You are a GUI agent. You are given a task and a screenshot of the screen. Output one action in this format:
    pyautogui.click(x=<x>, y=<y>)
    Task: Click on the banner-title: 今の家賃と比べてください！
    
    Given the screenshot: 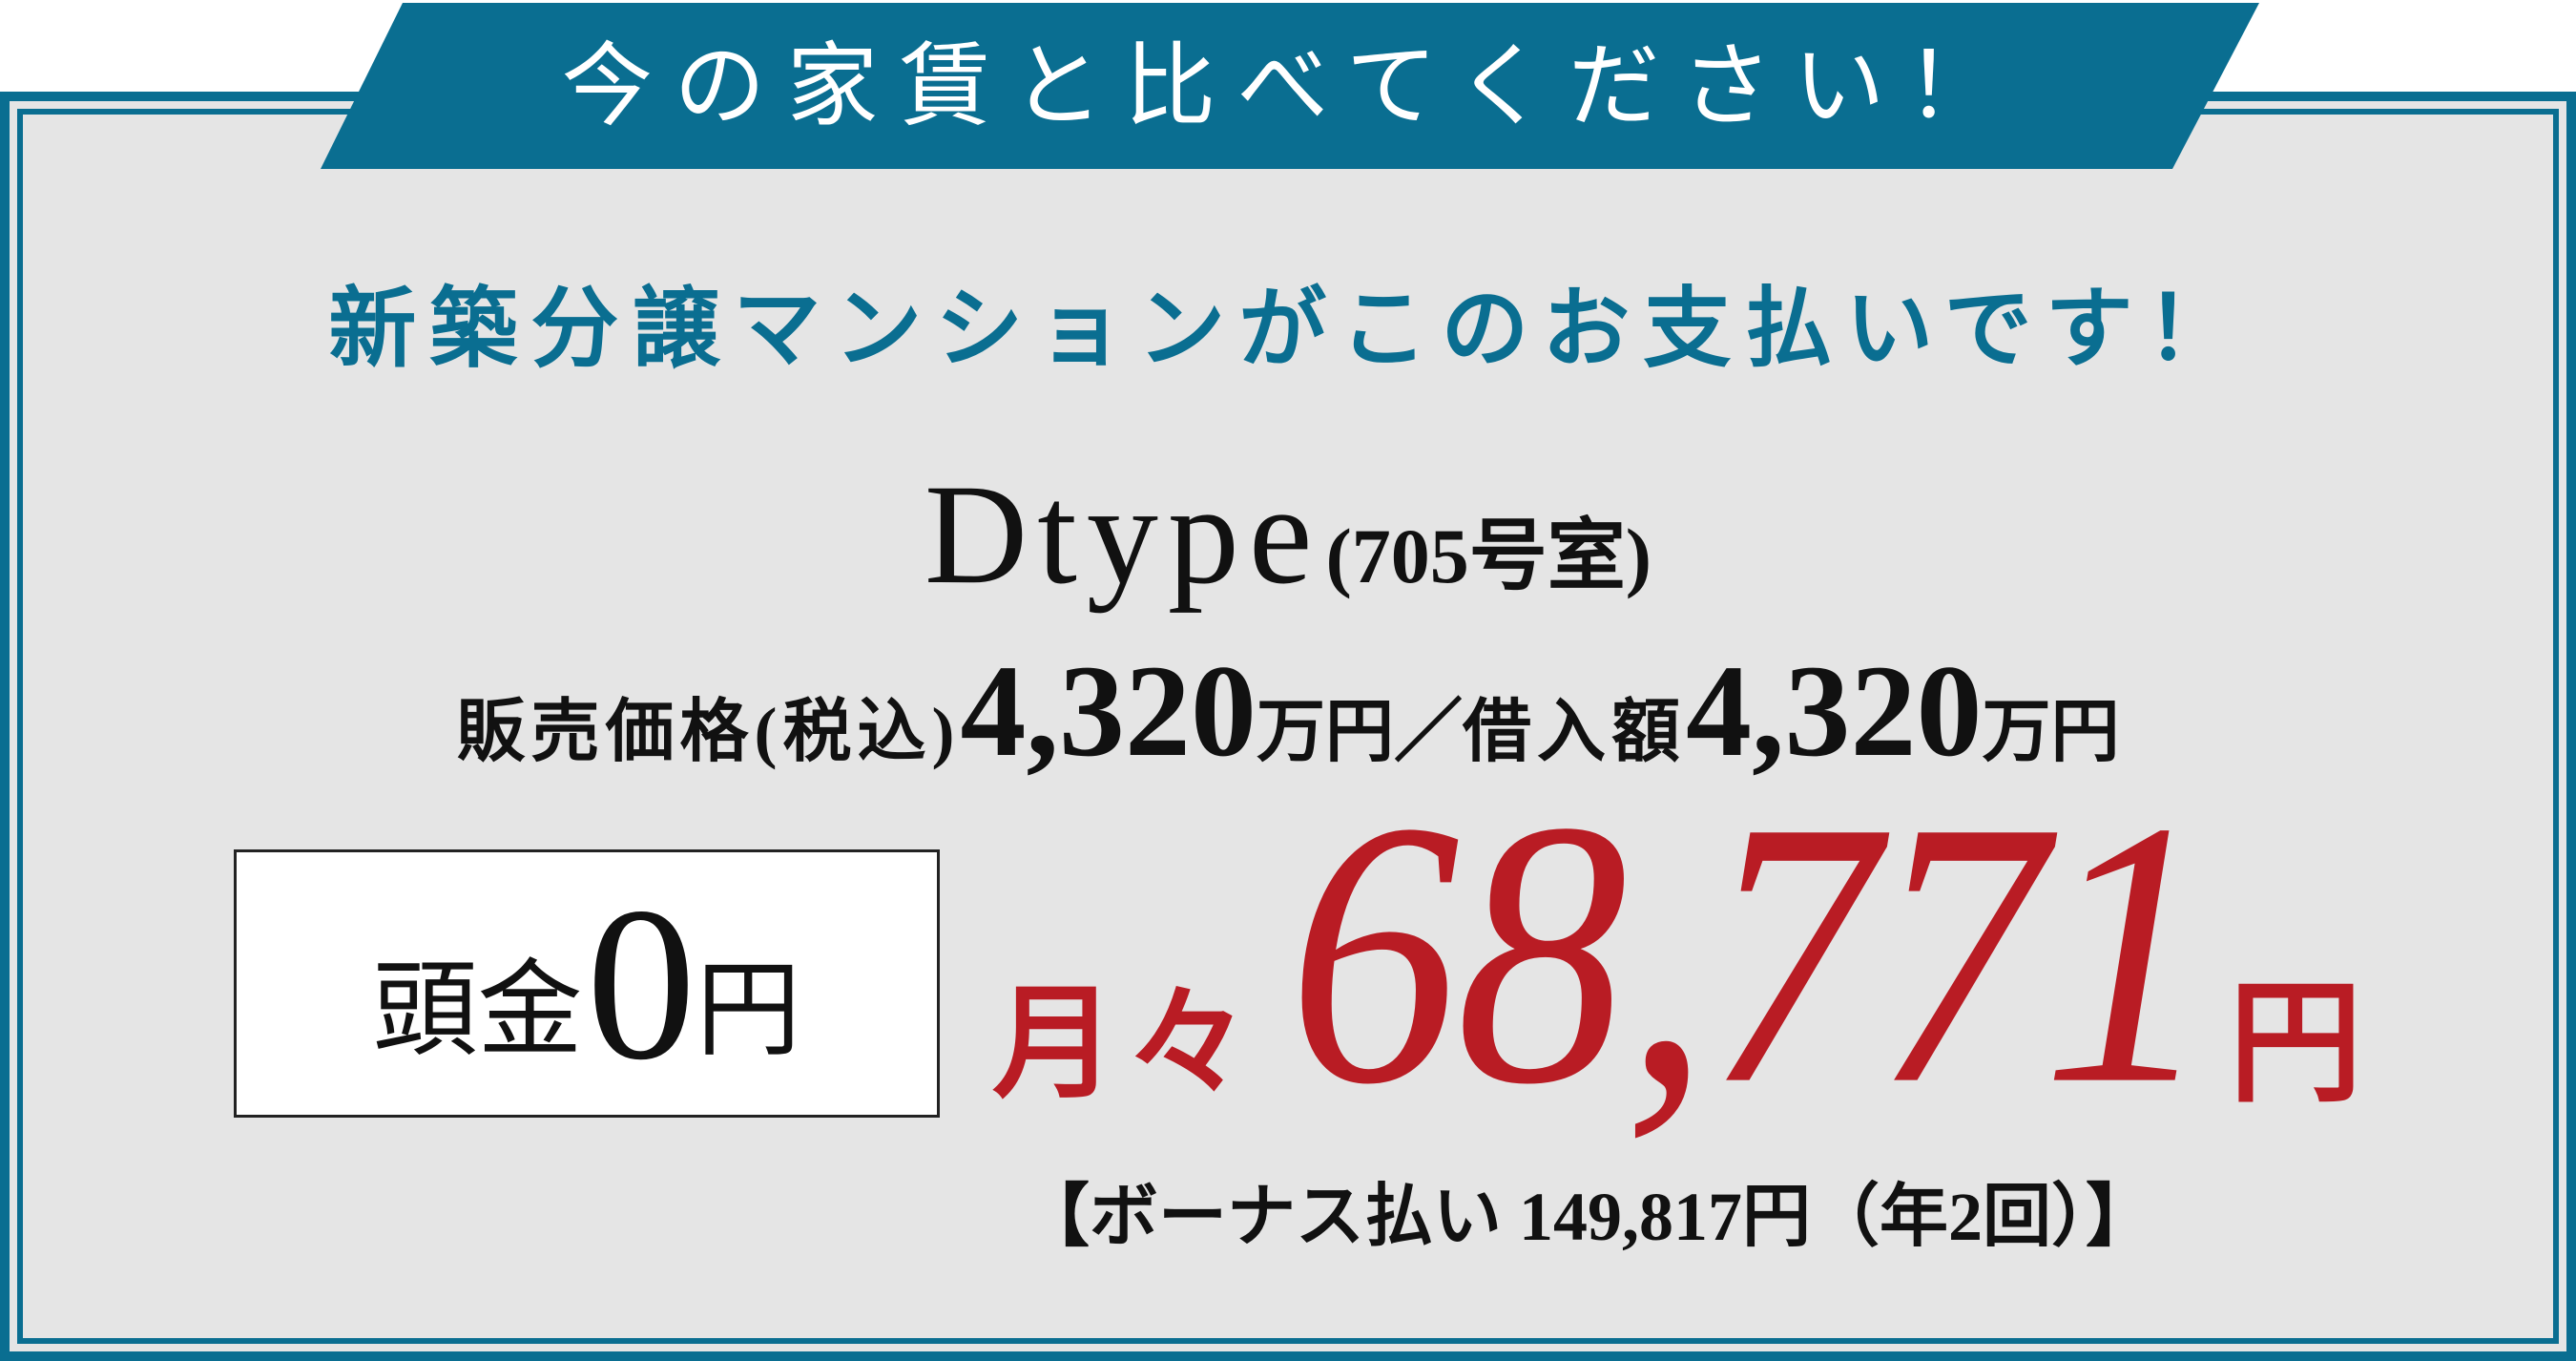 What is the action you would take?
    pyautogui.click(x=1290, y=85)
    